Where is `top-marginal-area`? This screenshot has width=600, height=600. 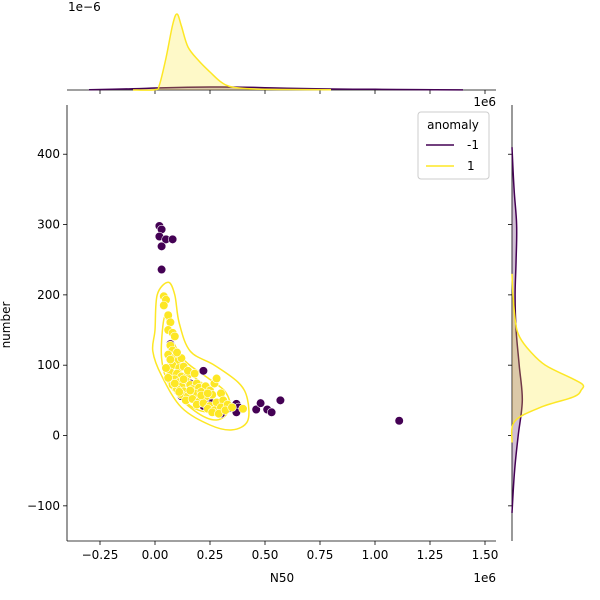 top-marginal-area is located at coordinates (232, 52).